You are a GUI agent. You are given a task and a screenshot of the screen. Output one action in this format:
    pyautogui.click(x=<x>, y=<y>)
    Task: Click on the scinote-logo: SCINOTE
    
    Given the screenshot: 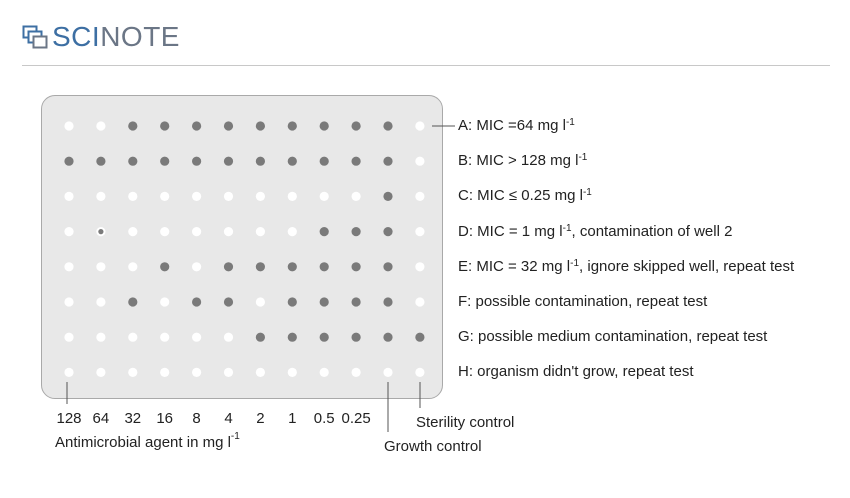 What is the action you would take?
    pyautogui.click(x=101, y=37)
    